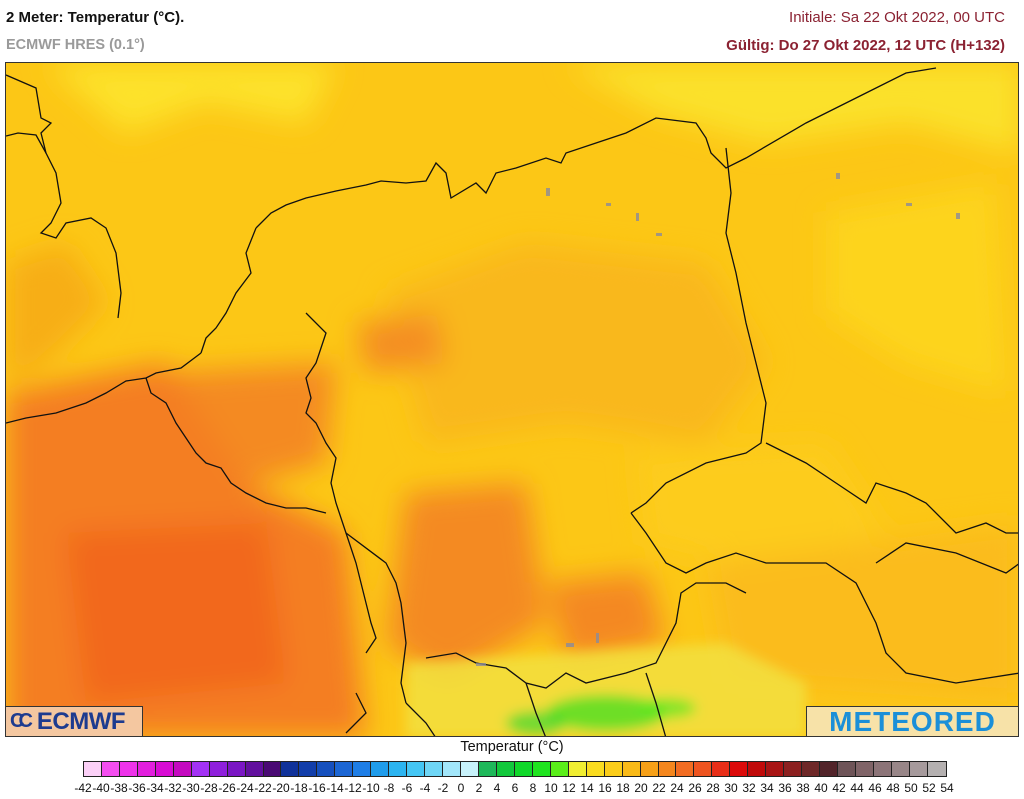 This screenshot has width=1024, height=799. I want to click on colorbar-tick-label: -16, so click(317, 788).